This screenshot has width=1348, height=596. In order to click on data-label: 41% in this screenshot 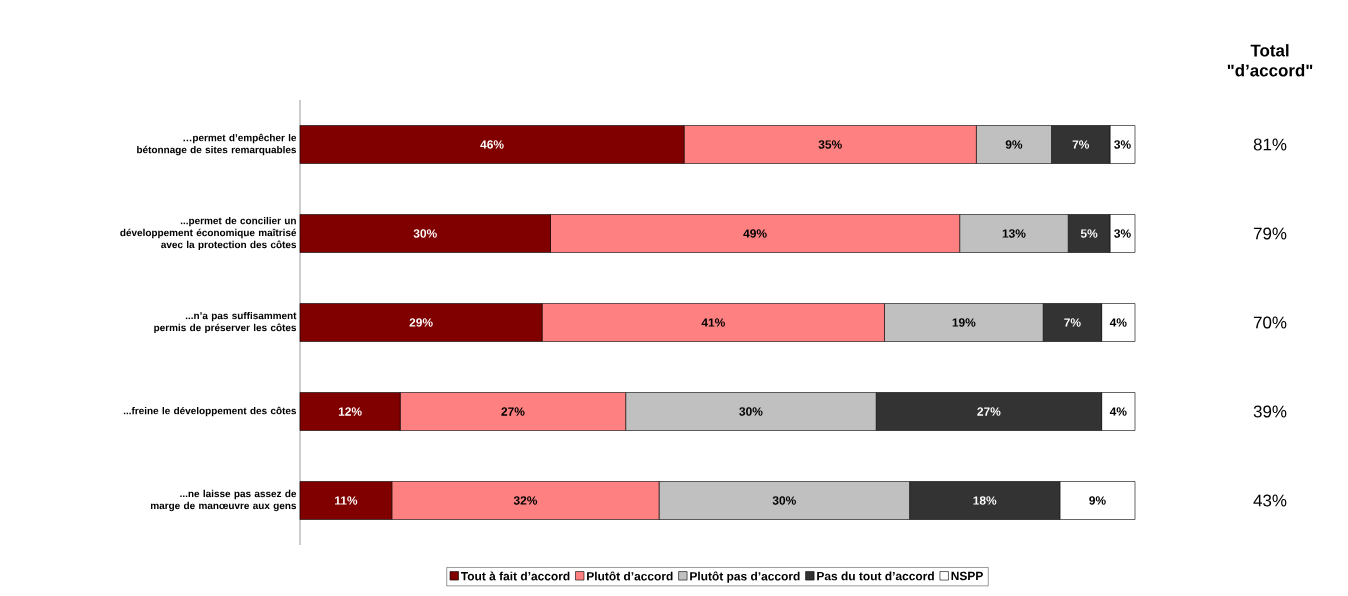, I will do `click(713, 322)`.